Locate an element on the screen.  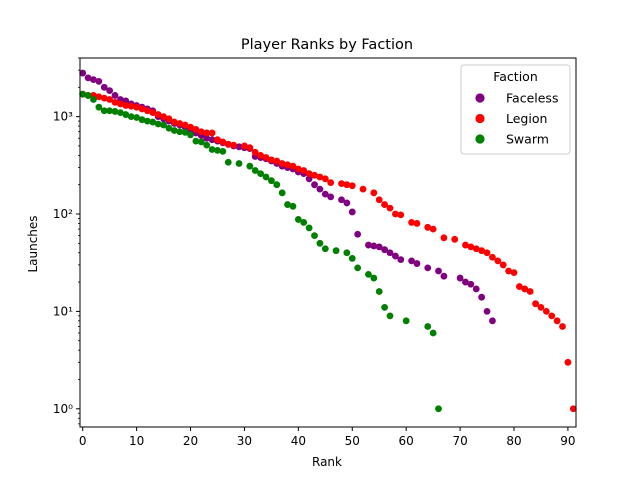
legend-label-faceless: Faceless is located at coordinates (532, 98).